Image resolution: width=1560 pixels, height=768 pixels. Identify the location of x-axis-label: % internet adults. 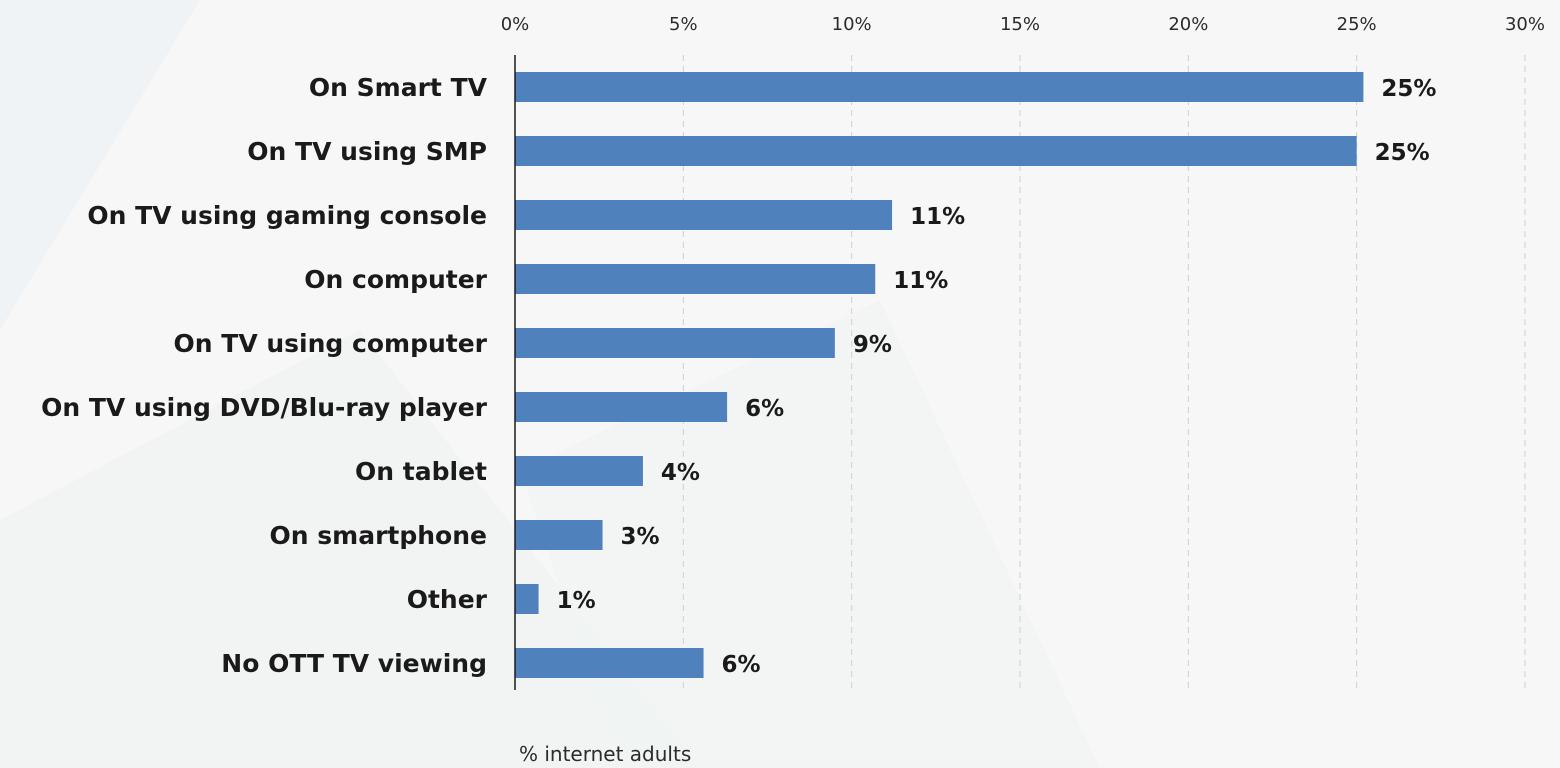
(605, 754).